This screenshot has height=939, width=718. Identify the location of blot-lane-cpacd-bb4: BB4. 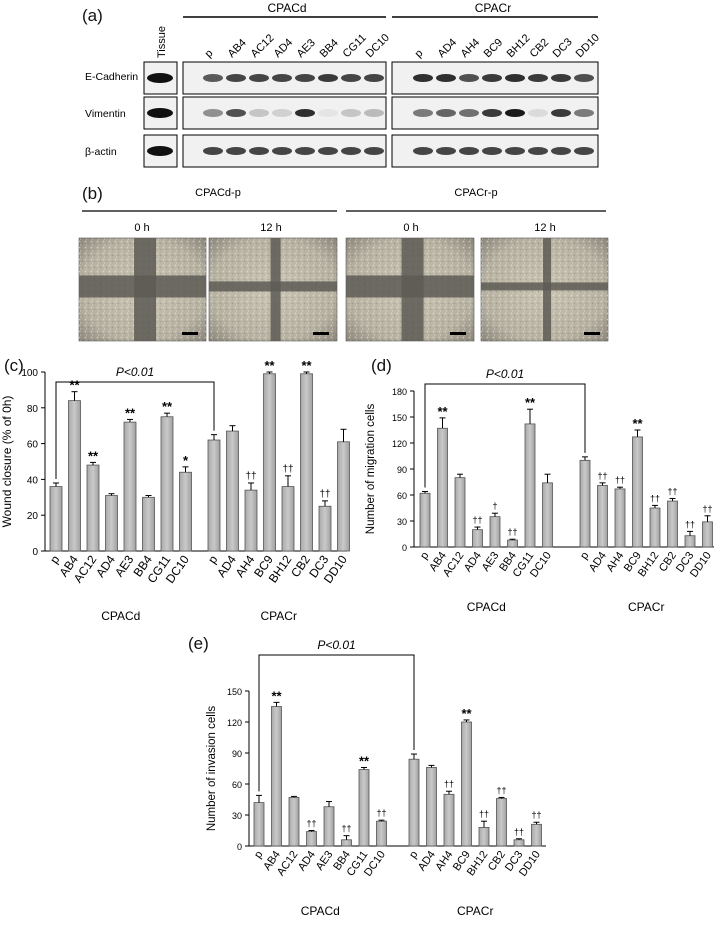
(329, 48).